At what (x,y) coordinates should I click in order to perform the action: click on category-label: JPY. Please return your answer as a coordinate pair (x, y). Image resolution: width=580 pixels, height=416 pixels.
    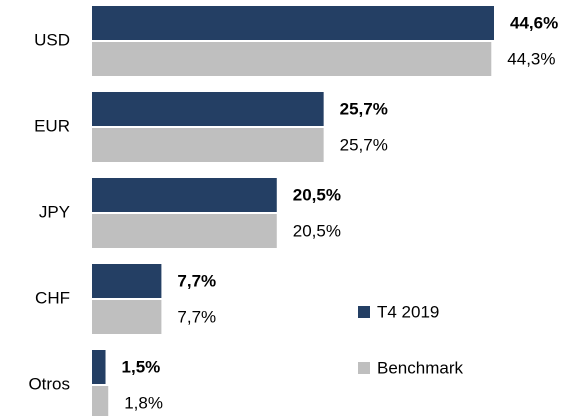
    Looking at the image, I should click on (54, 211).